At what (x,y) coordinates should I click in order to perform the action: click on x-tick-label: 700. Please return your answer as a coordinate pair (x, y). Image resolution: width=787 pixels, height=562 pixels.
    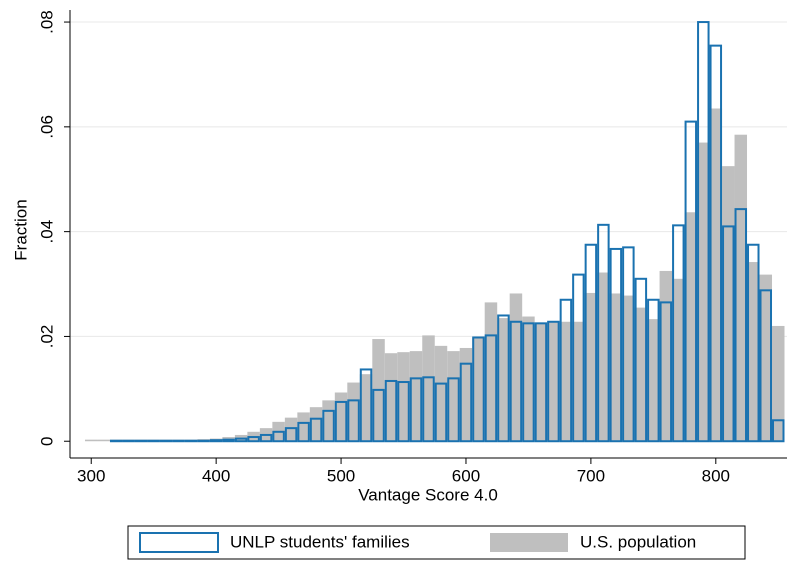
    Looking at the image, I should click on (591, 475).